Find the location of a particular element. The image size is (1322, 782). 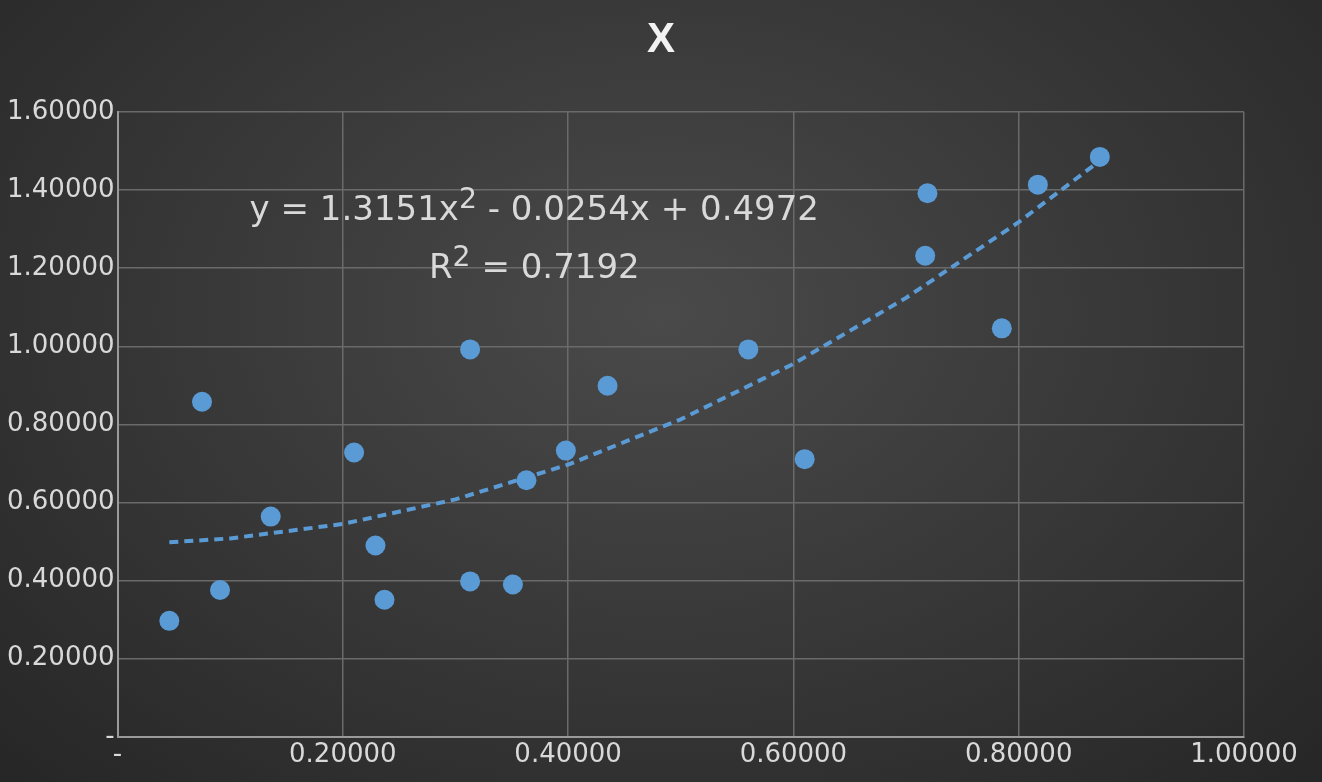

y-tick-label: 1.20000 is located at coordinates (60, 265).